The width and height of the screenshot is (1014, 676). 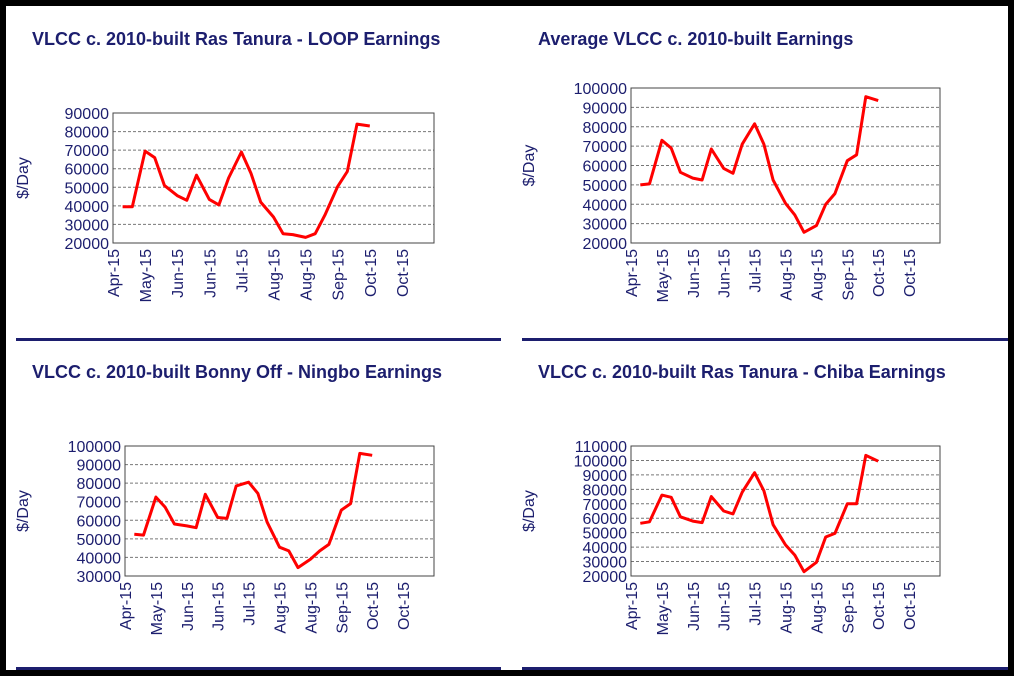 I want to click on y-tick-label: 110000, so click(x=601, y=447).